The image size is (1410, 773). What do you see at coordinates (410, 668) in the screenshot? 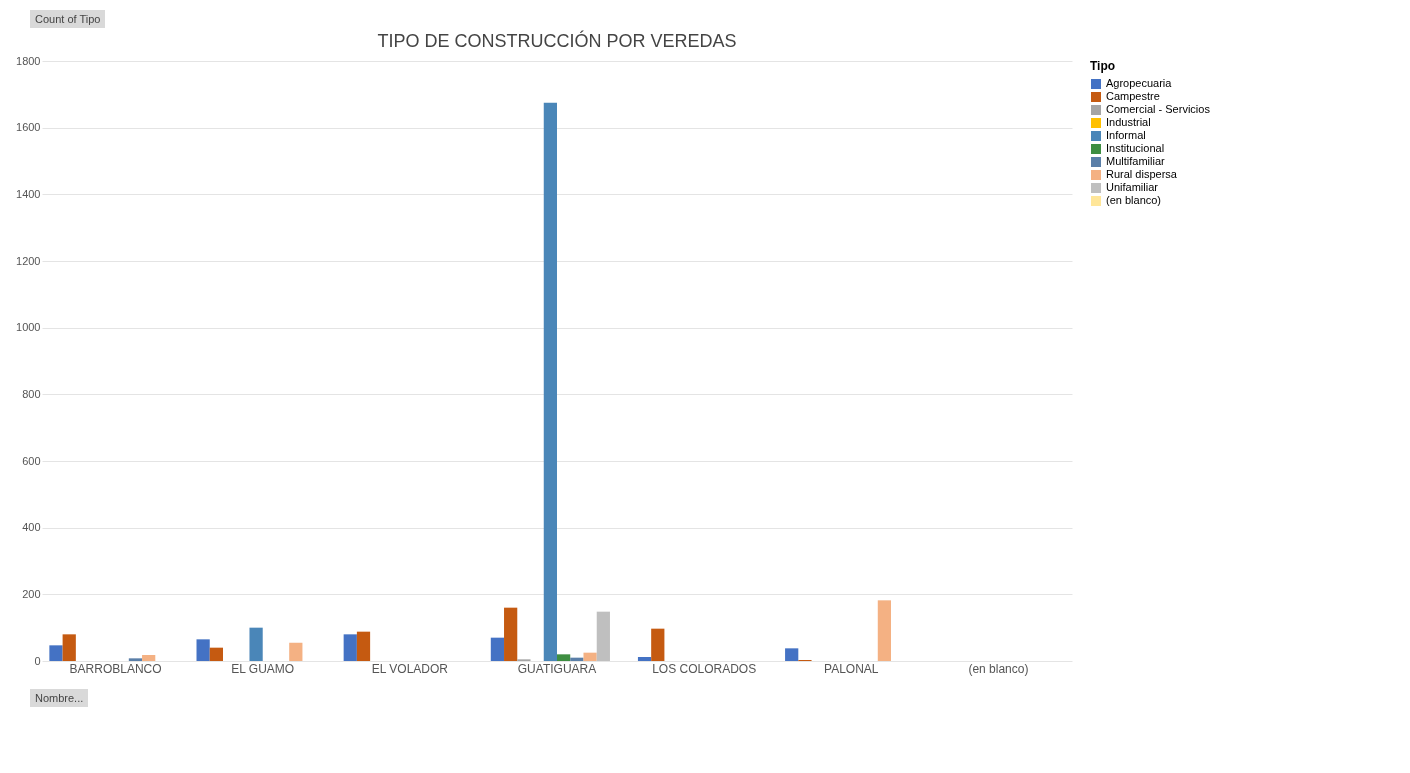
I see `x-tick-label: EL VOLADOR` at bounding box center [410, 668].